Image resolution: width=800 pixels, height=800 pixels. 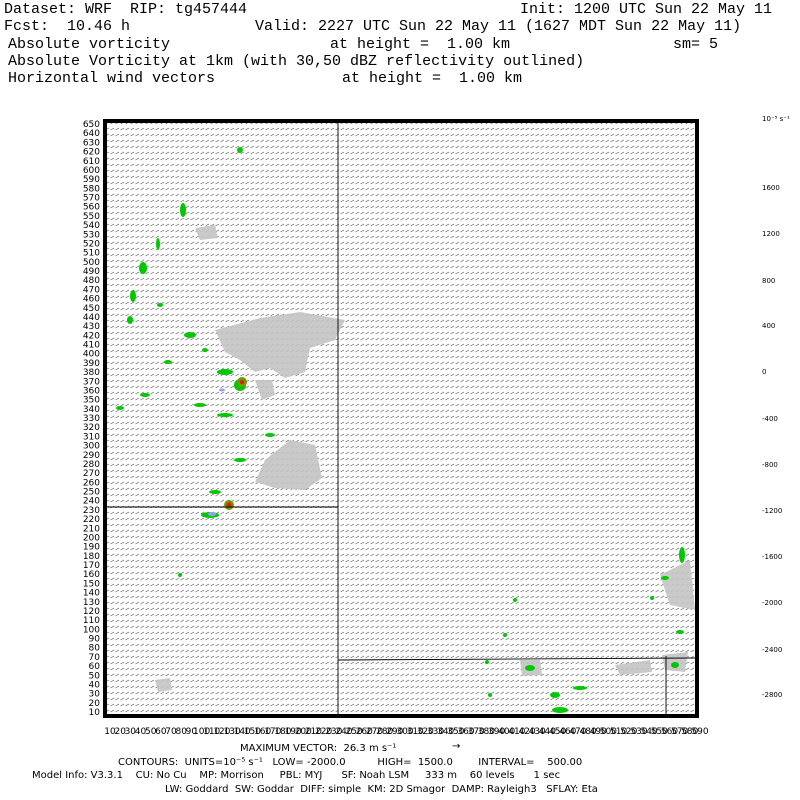 What do you see at coordinates (211, 732) in the screenshot?
I see `x-tick-label: 110` at bounding box center [211, 732].